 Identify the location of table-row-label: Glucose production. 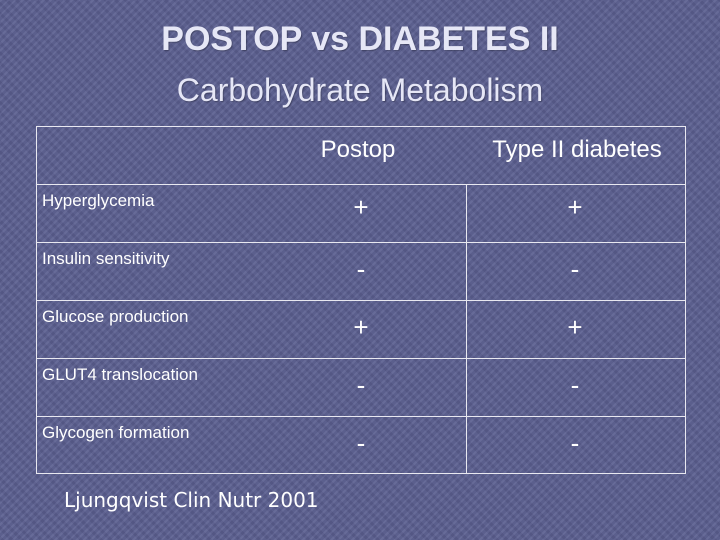
(115, 316).